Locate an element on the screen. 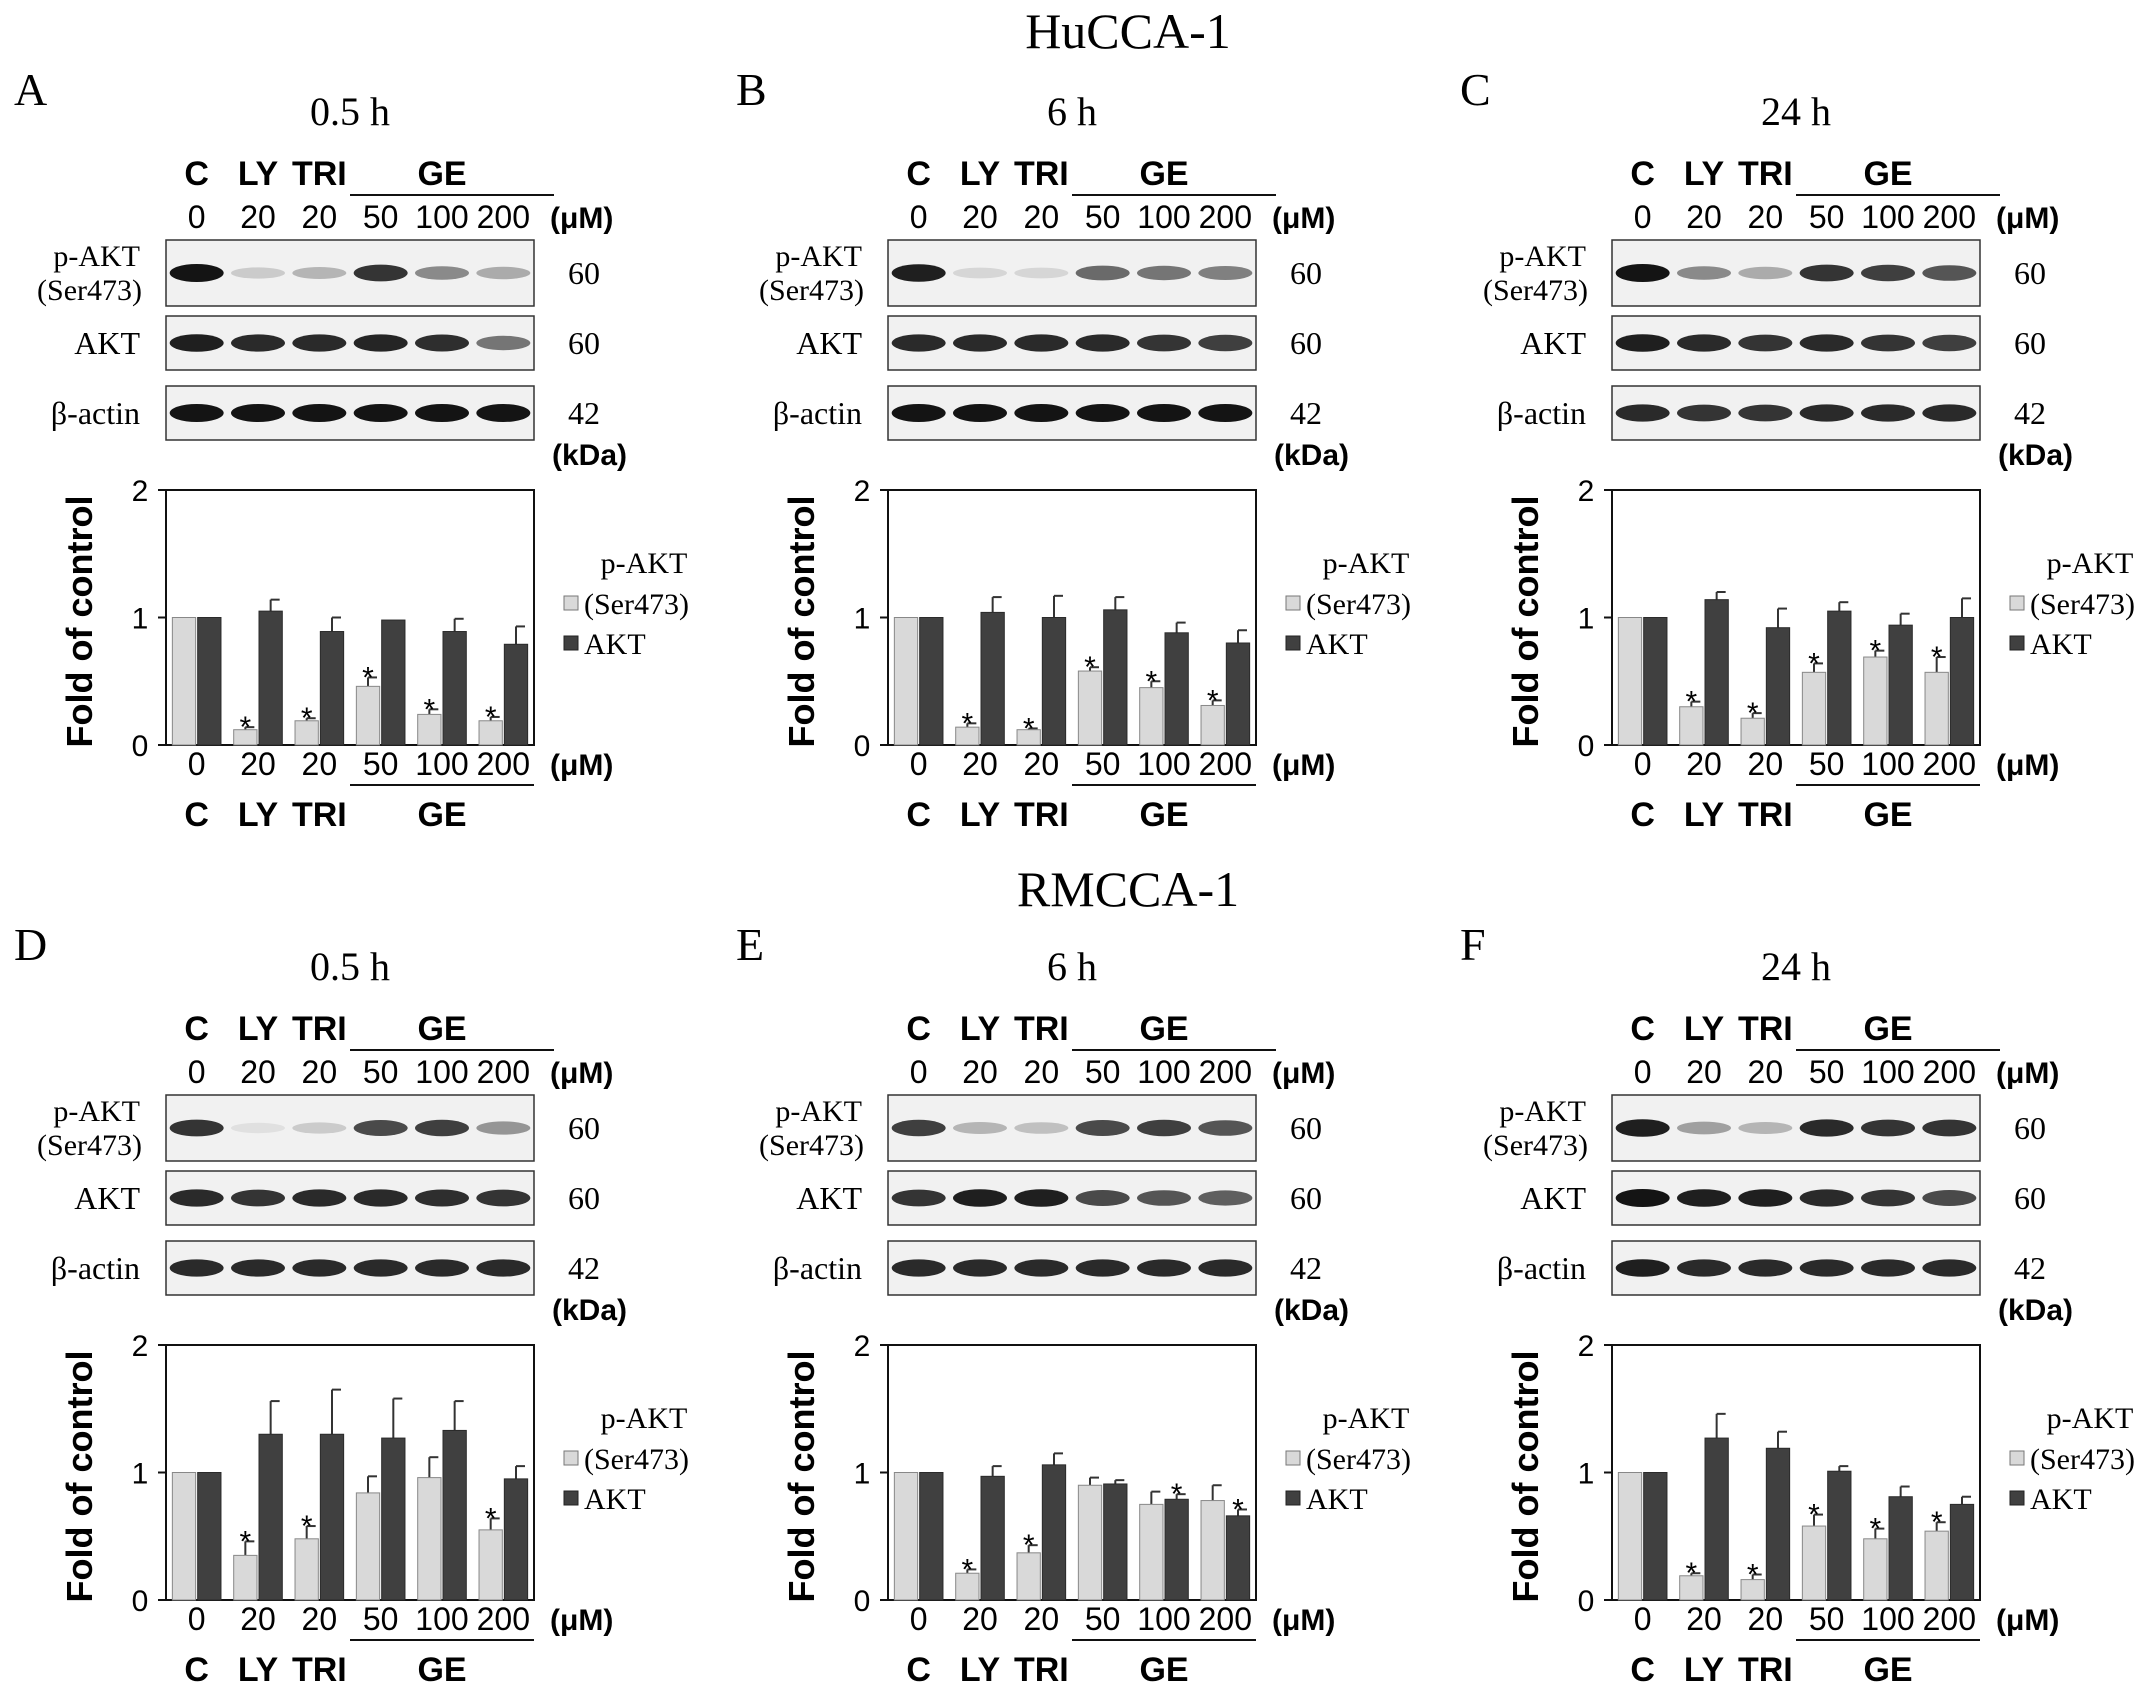 The height and width of the screenshot is (1698, 2150). lane-group-label: LY is located at coordinates (258, 1029).